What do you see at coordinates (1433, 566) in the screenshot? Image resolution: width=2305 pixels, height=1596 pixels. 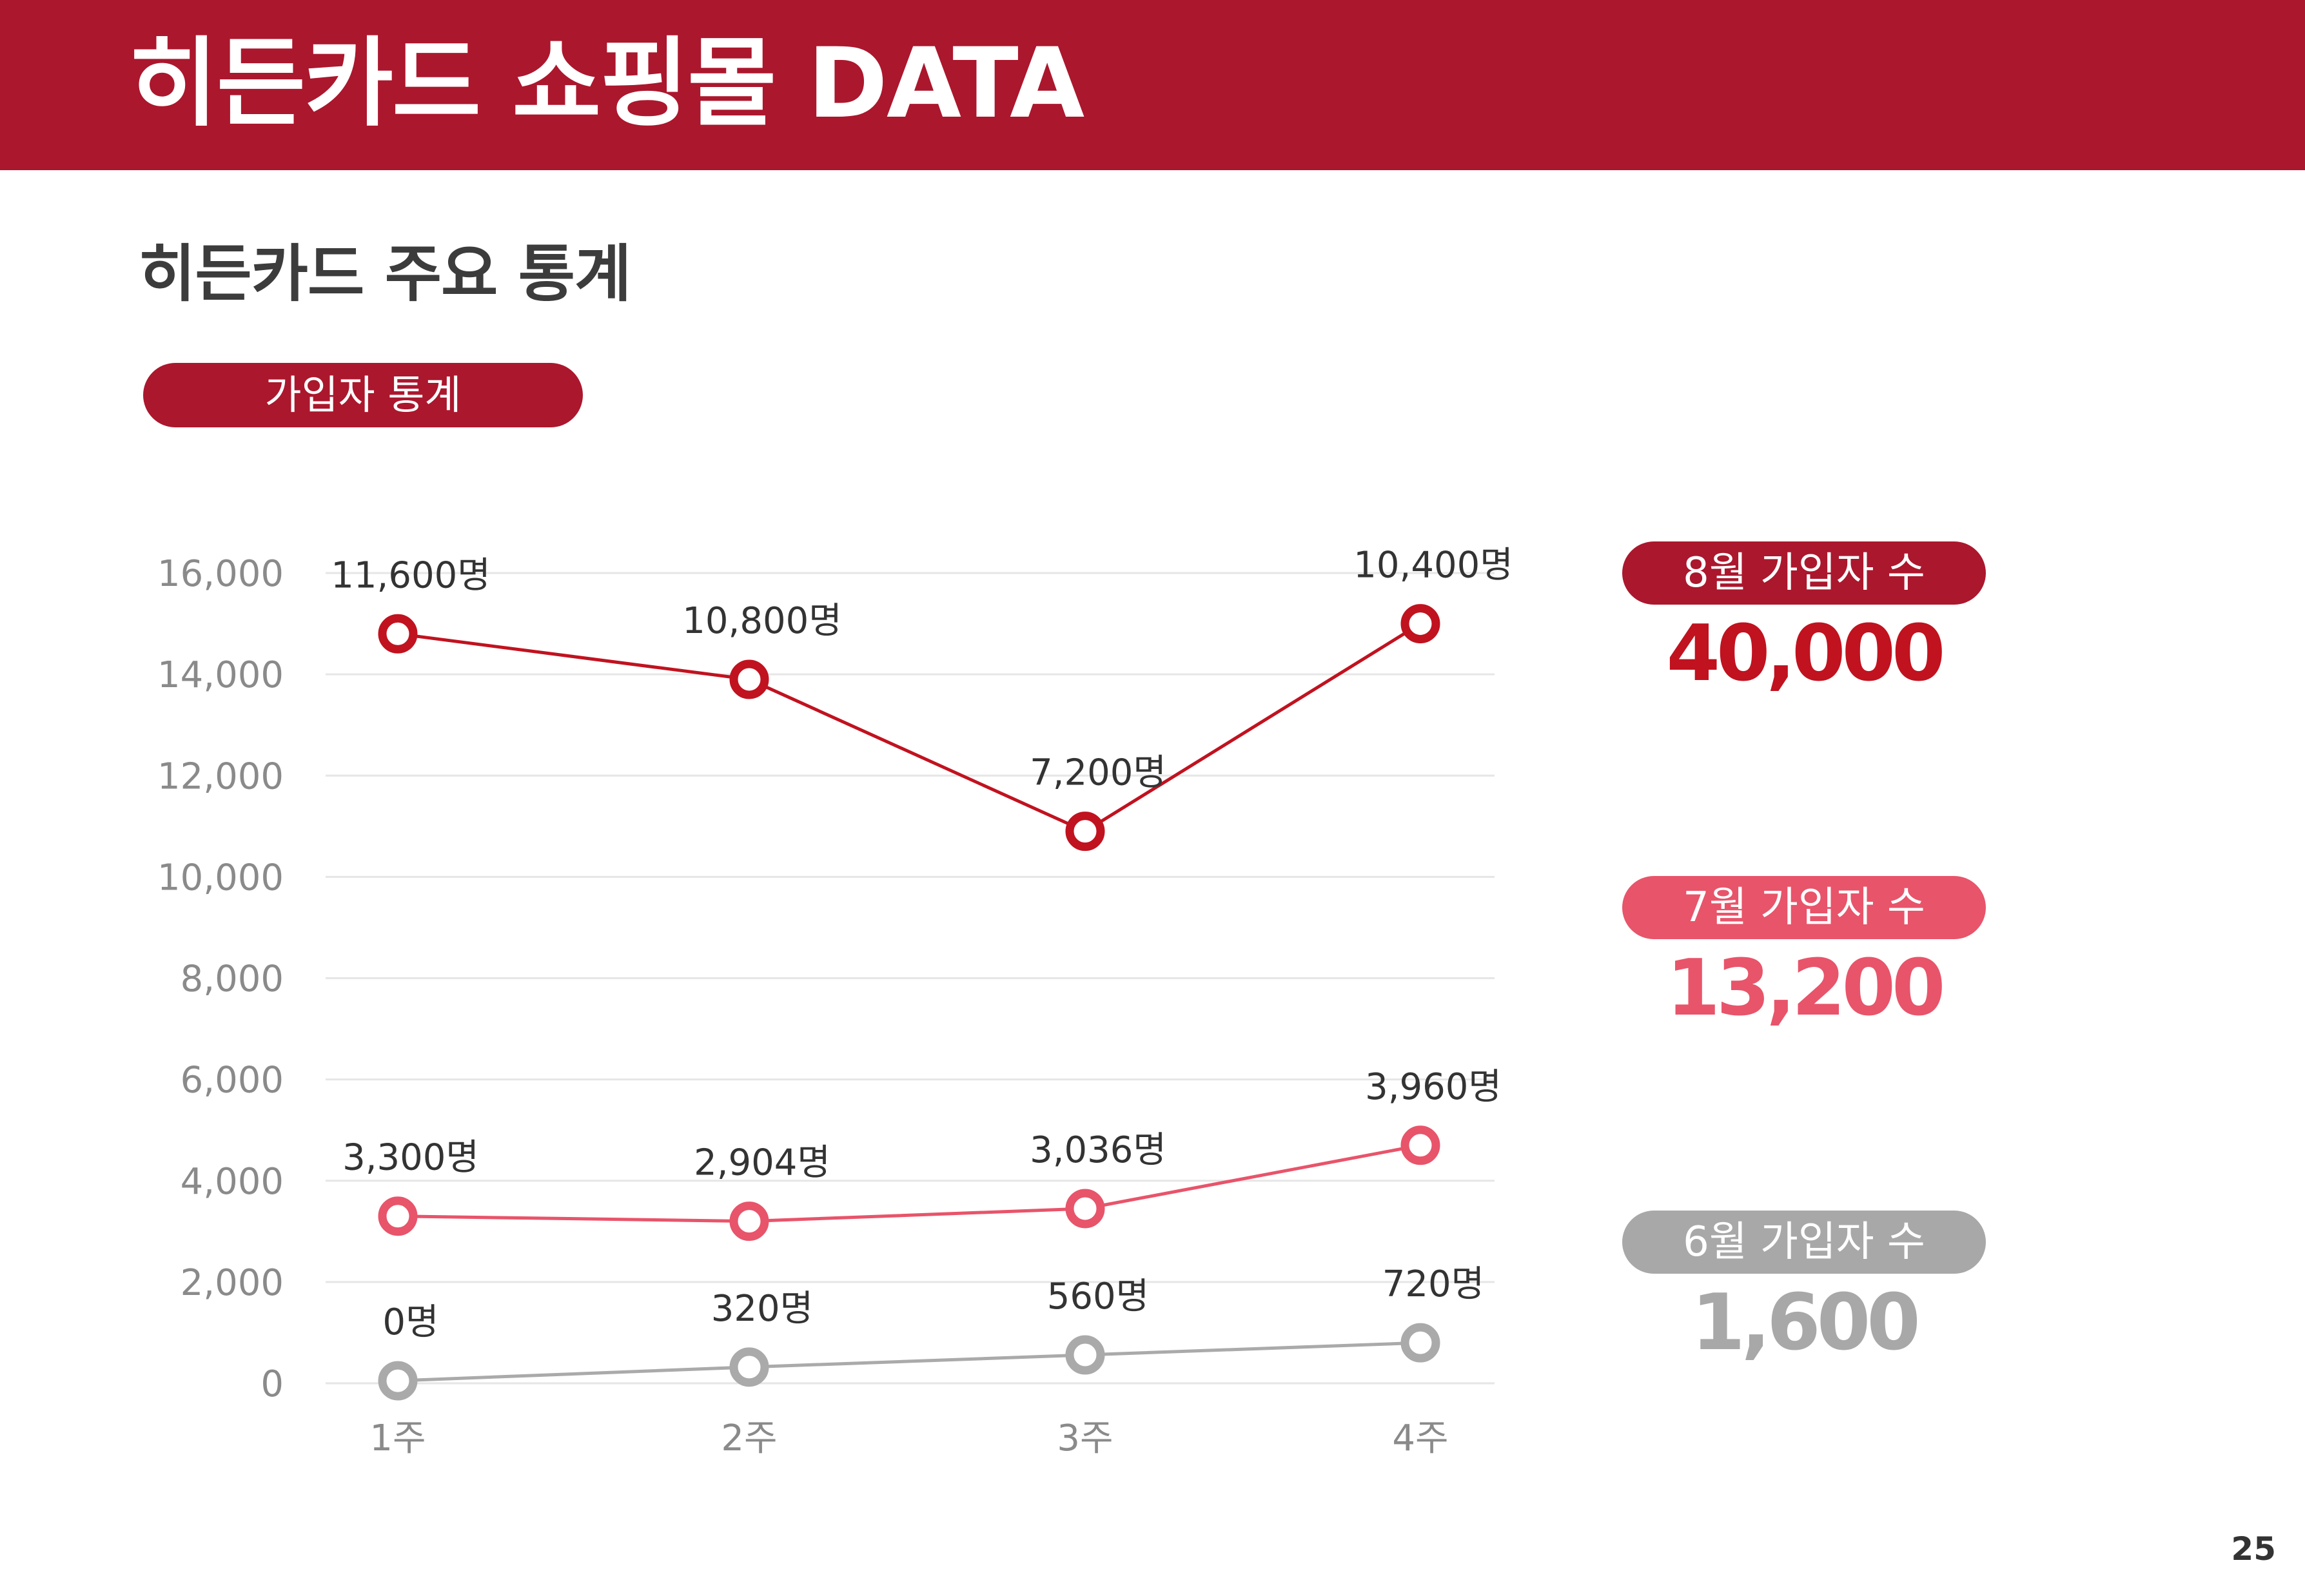 I see `data-label: 10,400명` at bounding box center [1433, 566].